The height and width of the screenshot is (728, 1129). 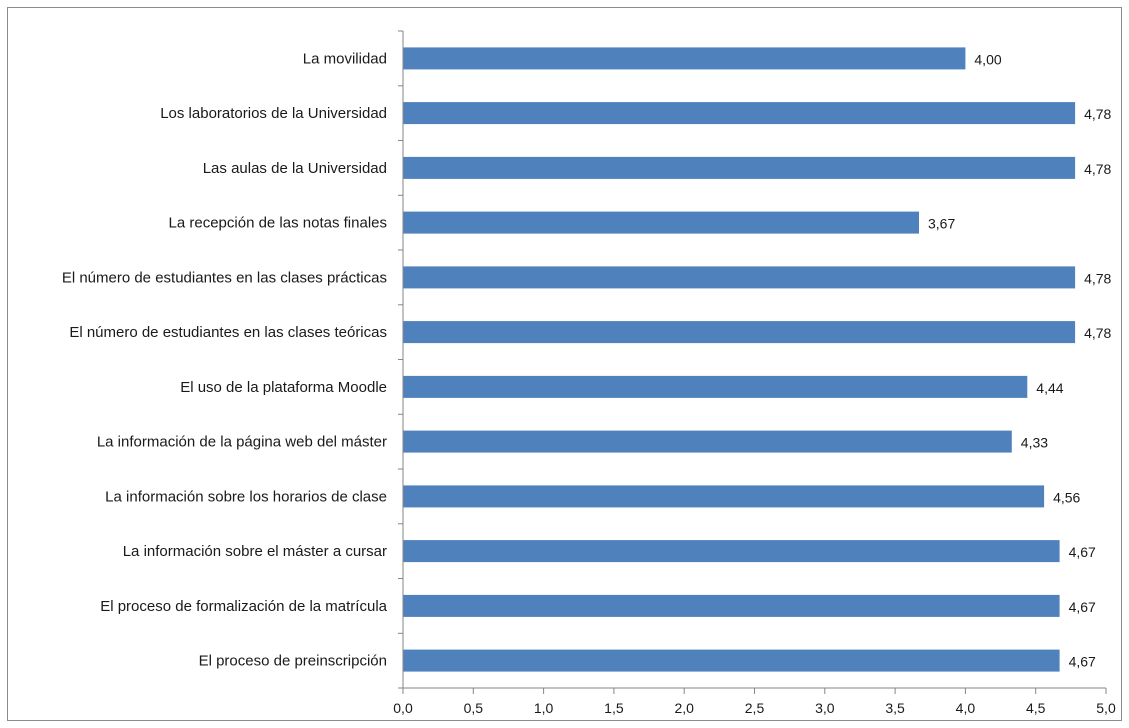 What do you see at coordinates (544, 708) in the screenshot?
I see `x-tick-label: 1,0` at bounding box center [544, 708].